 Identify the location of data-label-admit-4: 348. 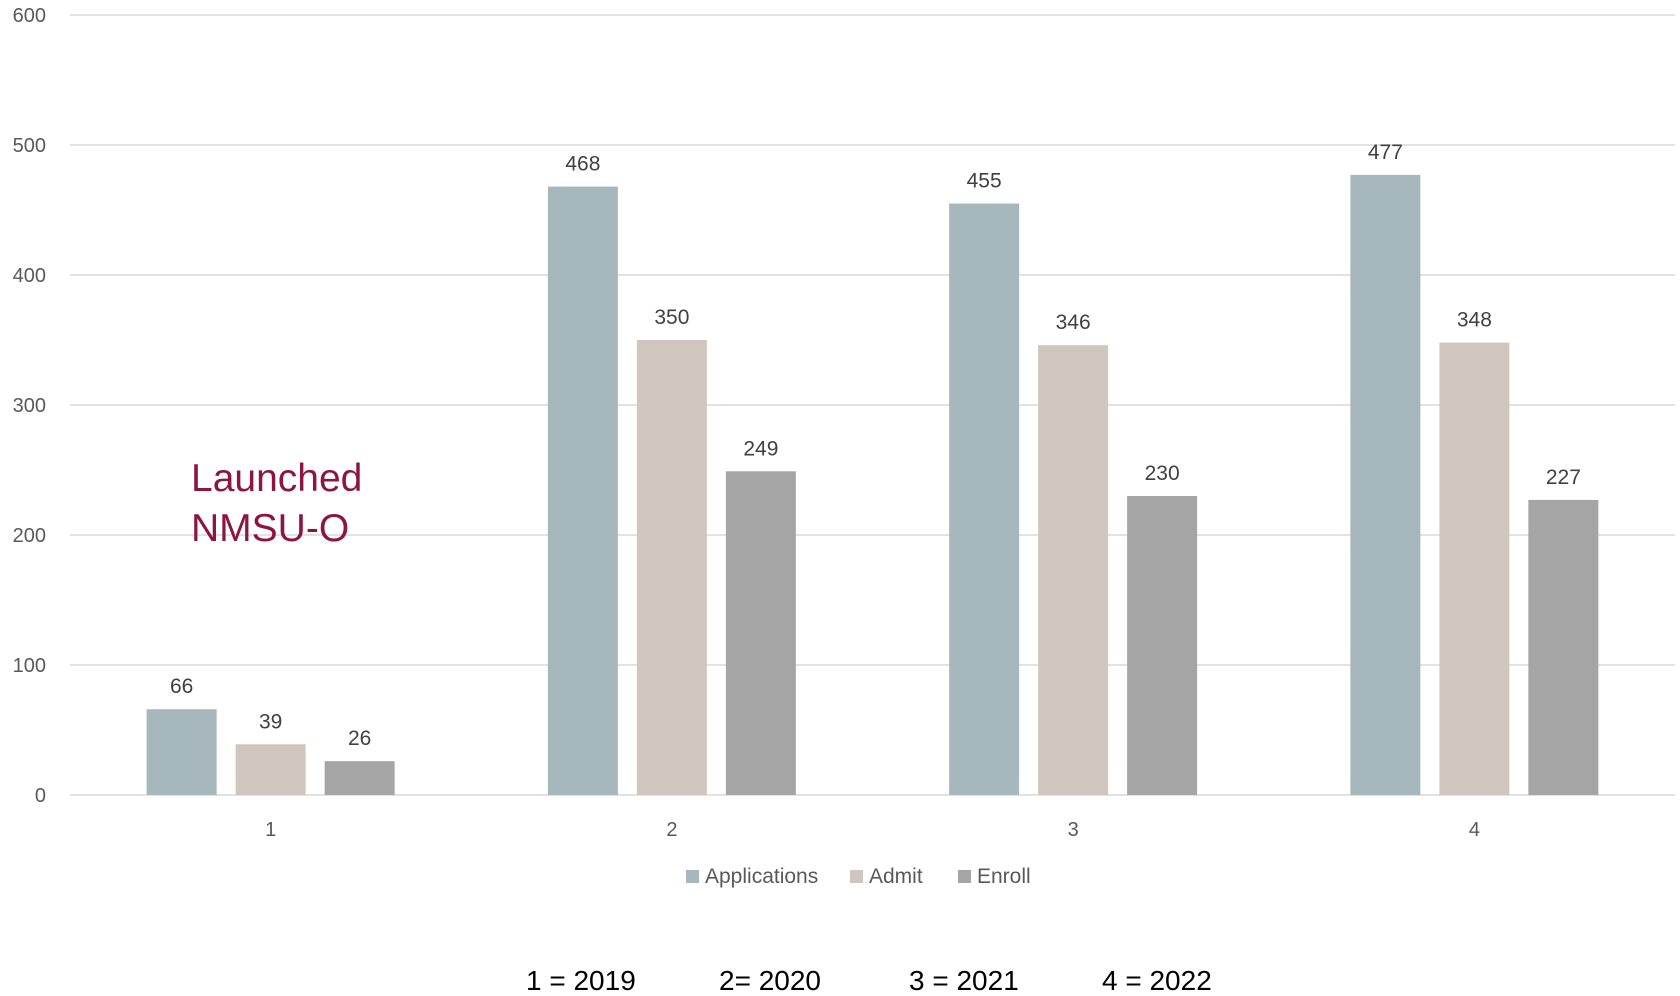
(1474, 320).